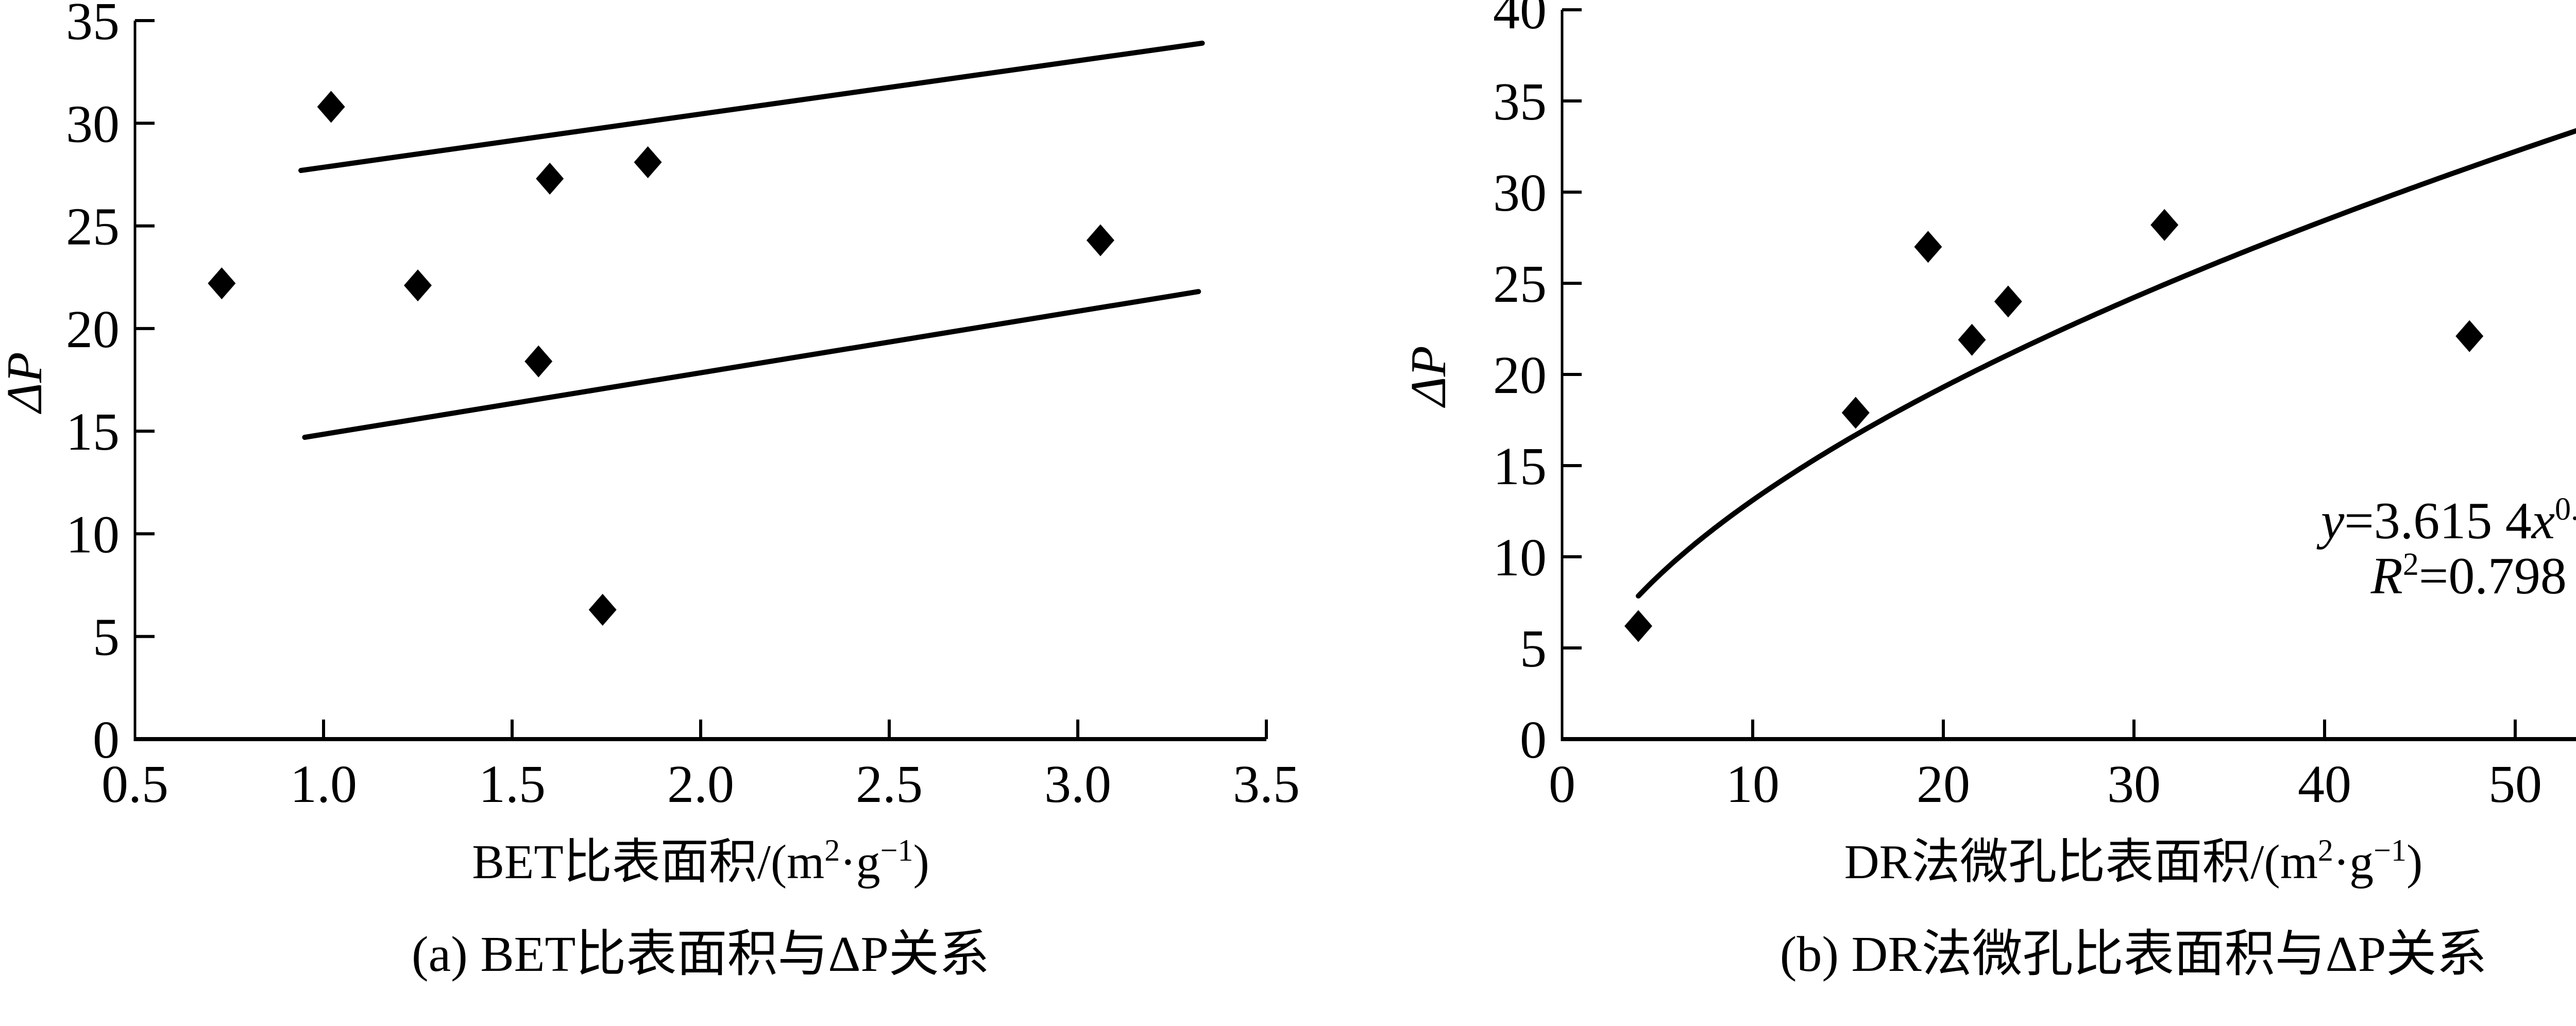  Describe the element at coordinates (1266, 784) in the screenshot. I see `x-tick-label: 3.5` at that location.